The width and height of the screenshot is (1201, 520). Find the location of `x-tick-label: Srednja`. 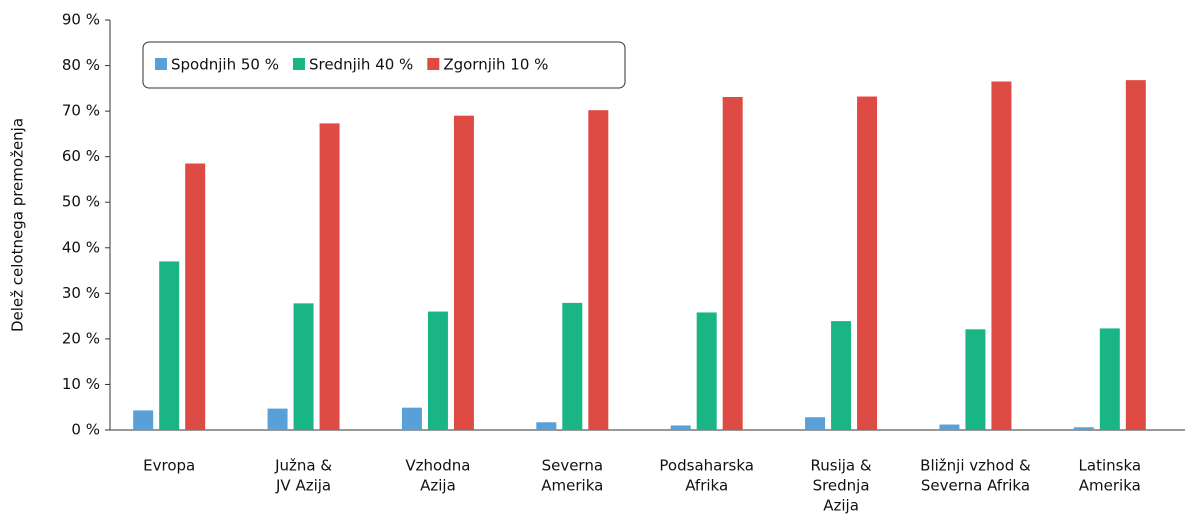

x-tick-label: Srednja is located at coordinates (841, 486).